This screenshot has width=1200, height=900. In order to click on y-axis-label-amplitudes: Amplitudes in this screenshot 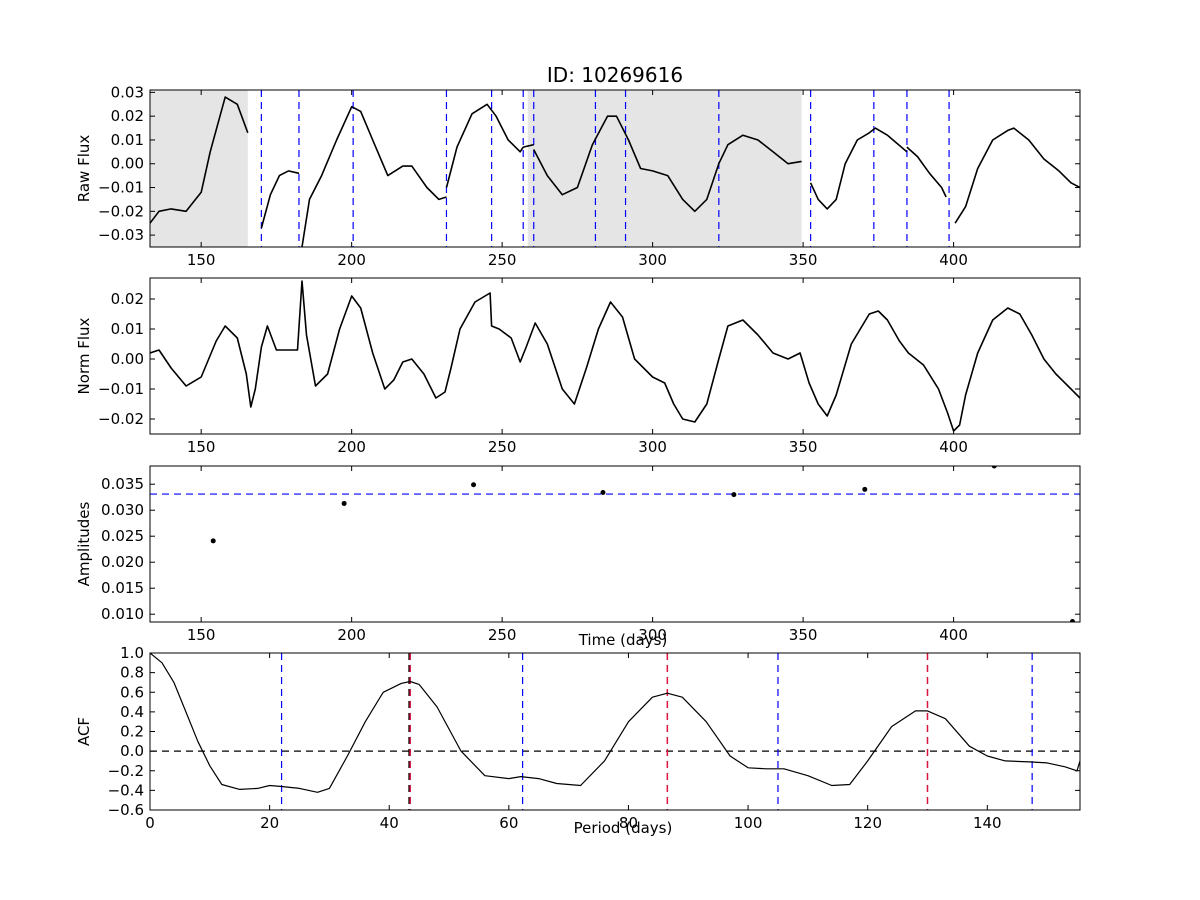, I will do `click(84, 543)`.